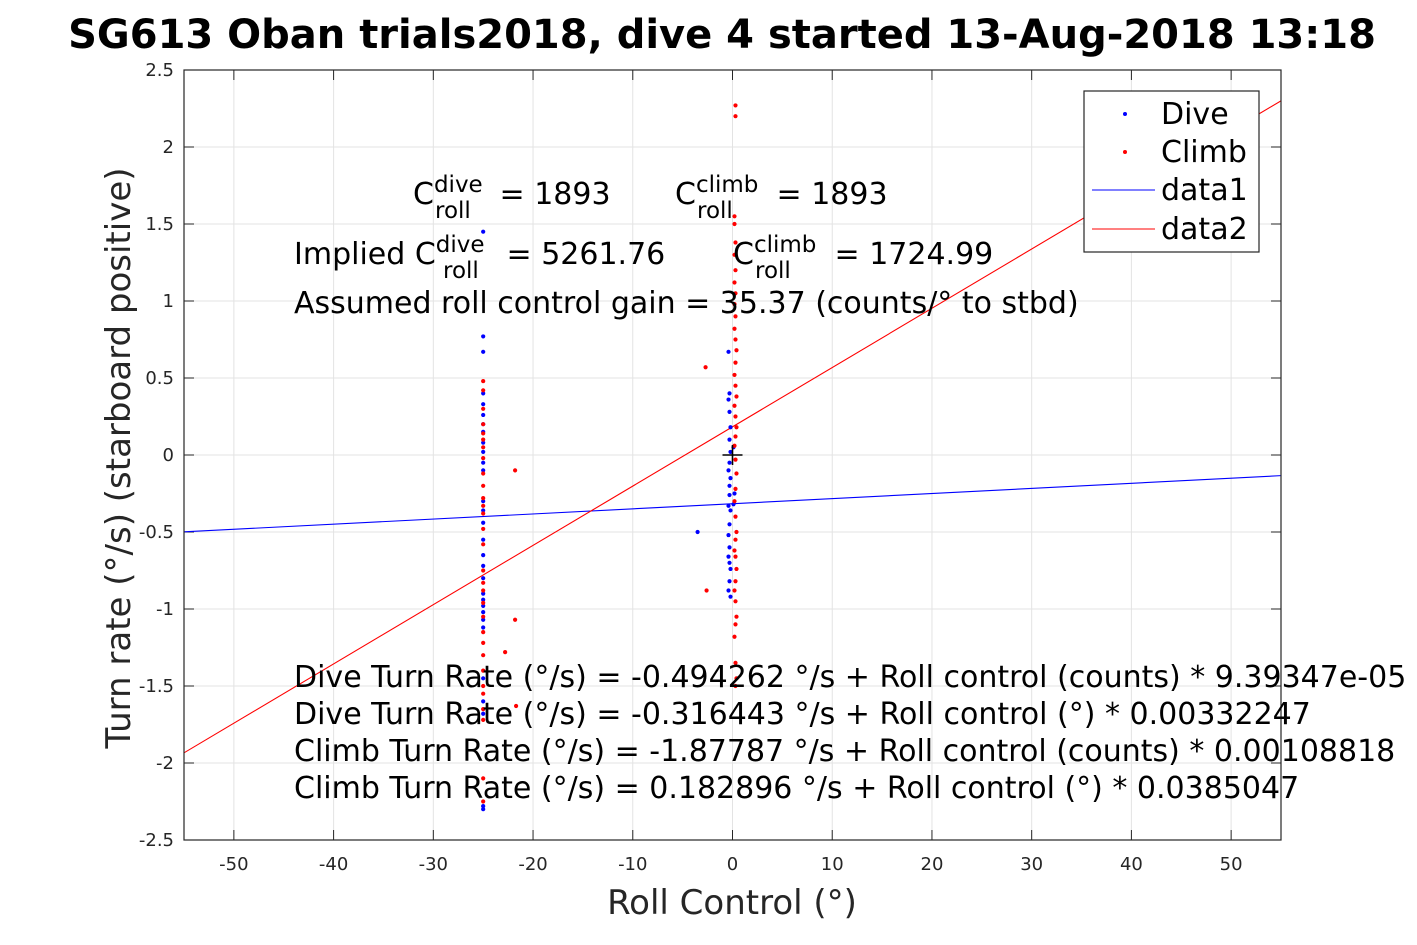 Image resolution: width=1417 pixels, height=945 pixels. What do you see at coordinates (1231, 864) in the screenshot?
I see `x-tick-label: 50` at bounding box center [1231, 864].